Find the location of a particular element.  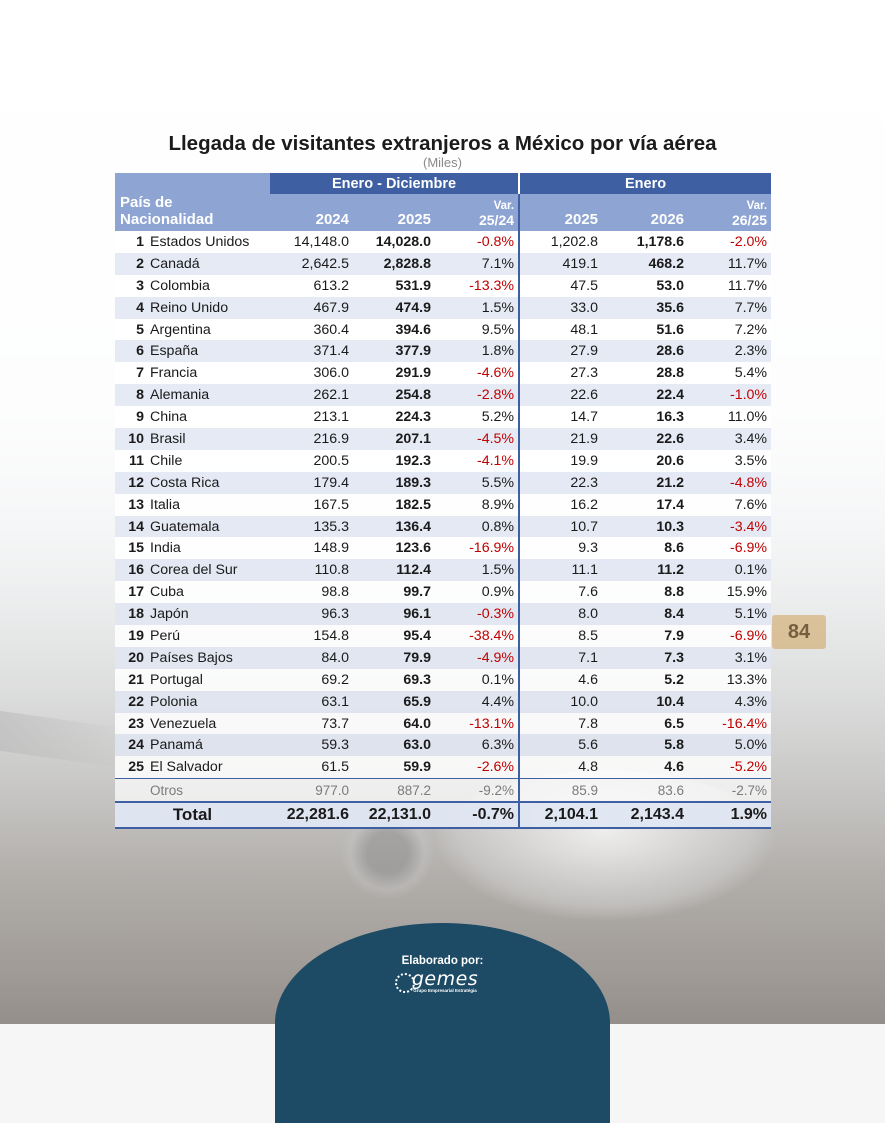

otros-jan-2026: 83.6 is located at coordinates (645, 790).